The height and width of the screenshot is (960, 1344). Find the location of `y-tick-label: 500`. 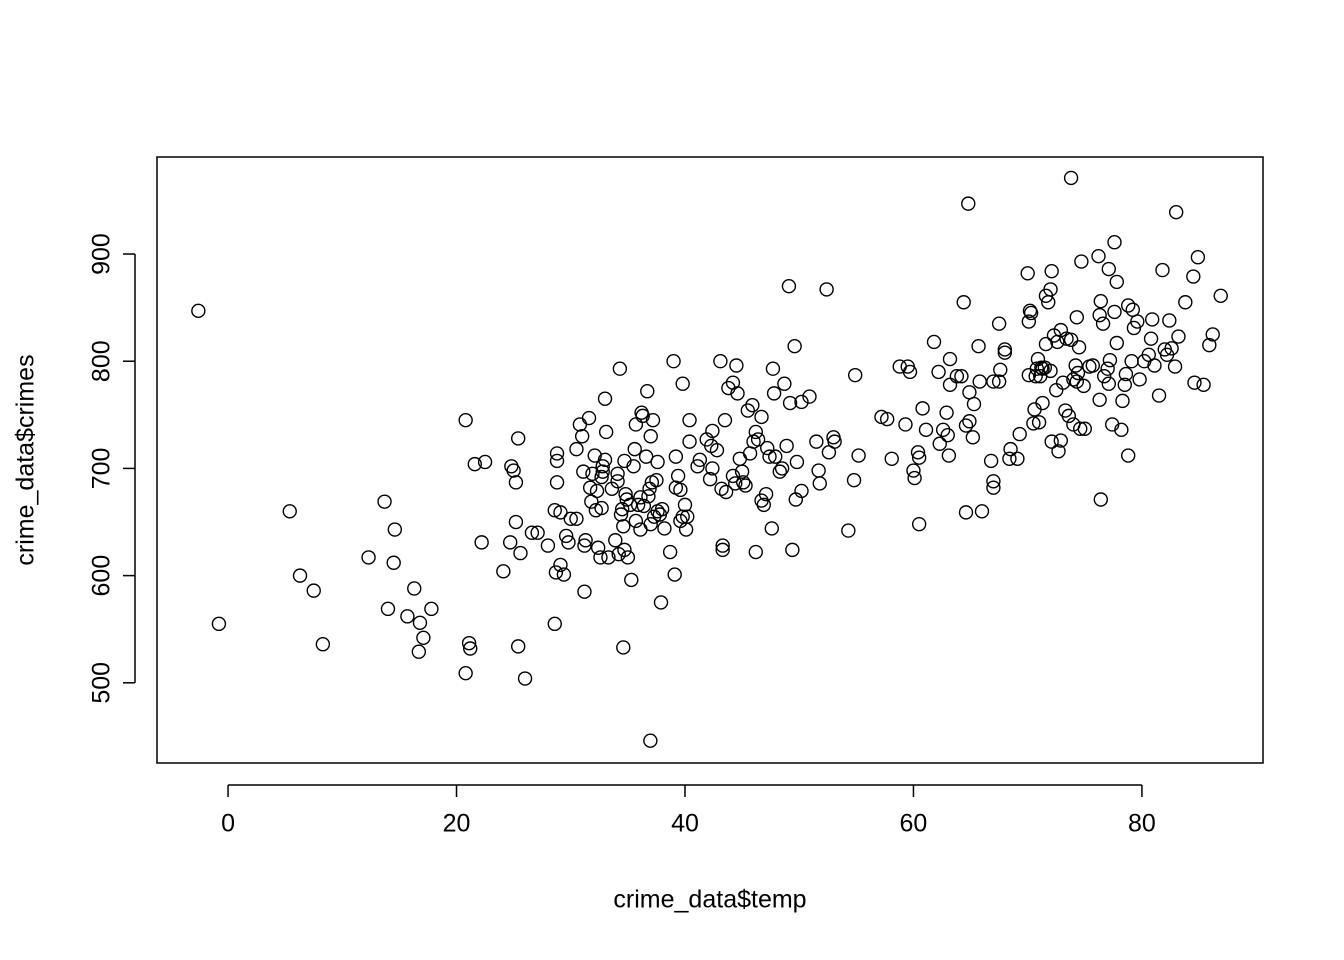

y-tick-label: 500 is located at coordinates (102, 683).